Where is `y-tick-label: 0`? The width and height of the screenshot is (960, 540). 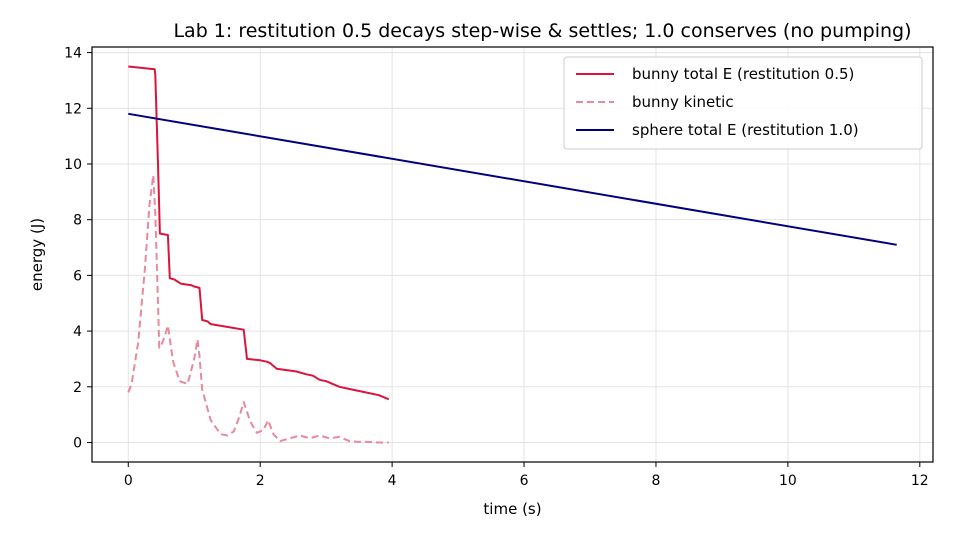
y-tick-label: 0 is located at coordinates (77, 444).